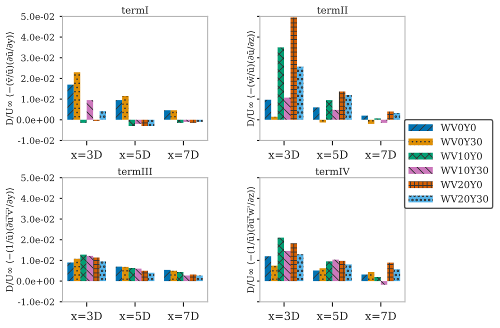  Describe the element at coordinates (458, 128) in the screenshot. I see `legend-label: WV0Y0` at that location.